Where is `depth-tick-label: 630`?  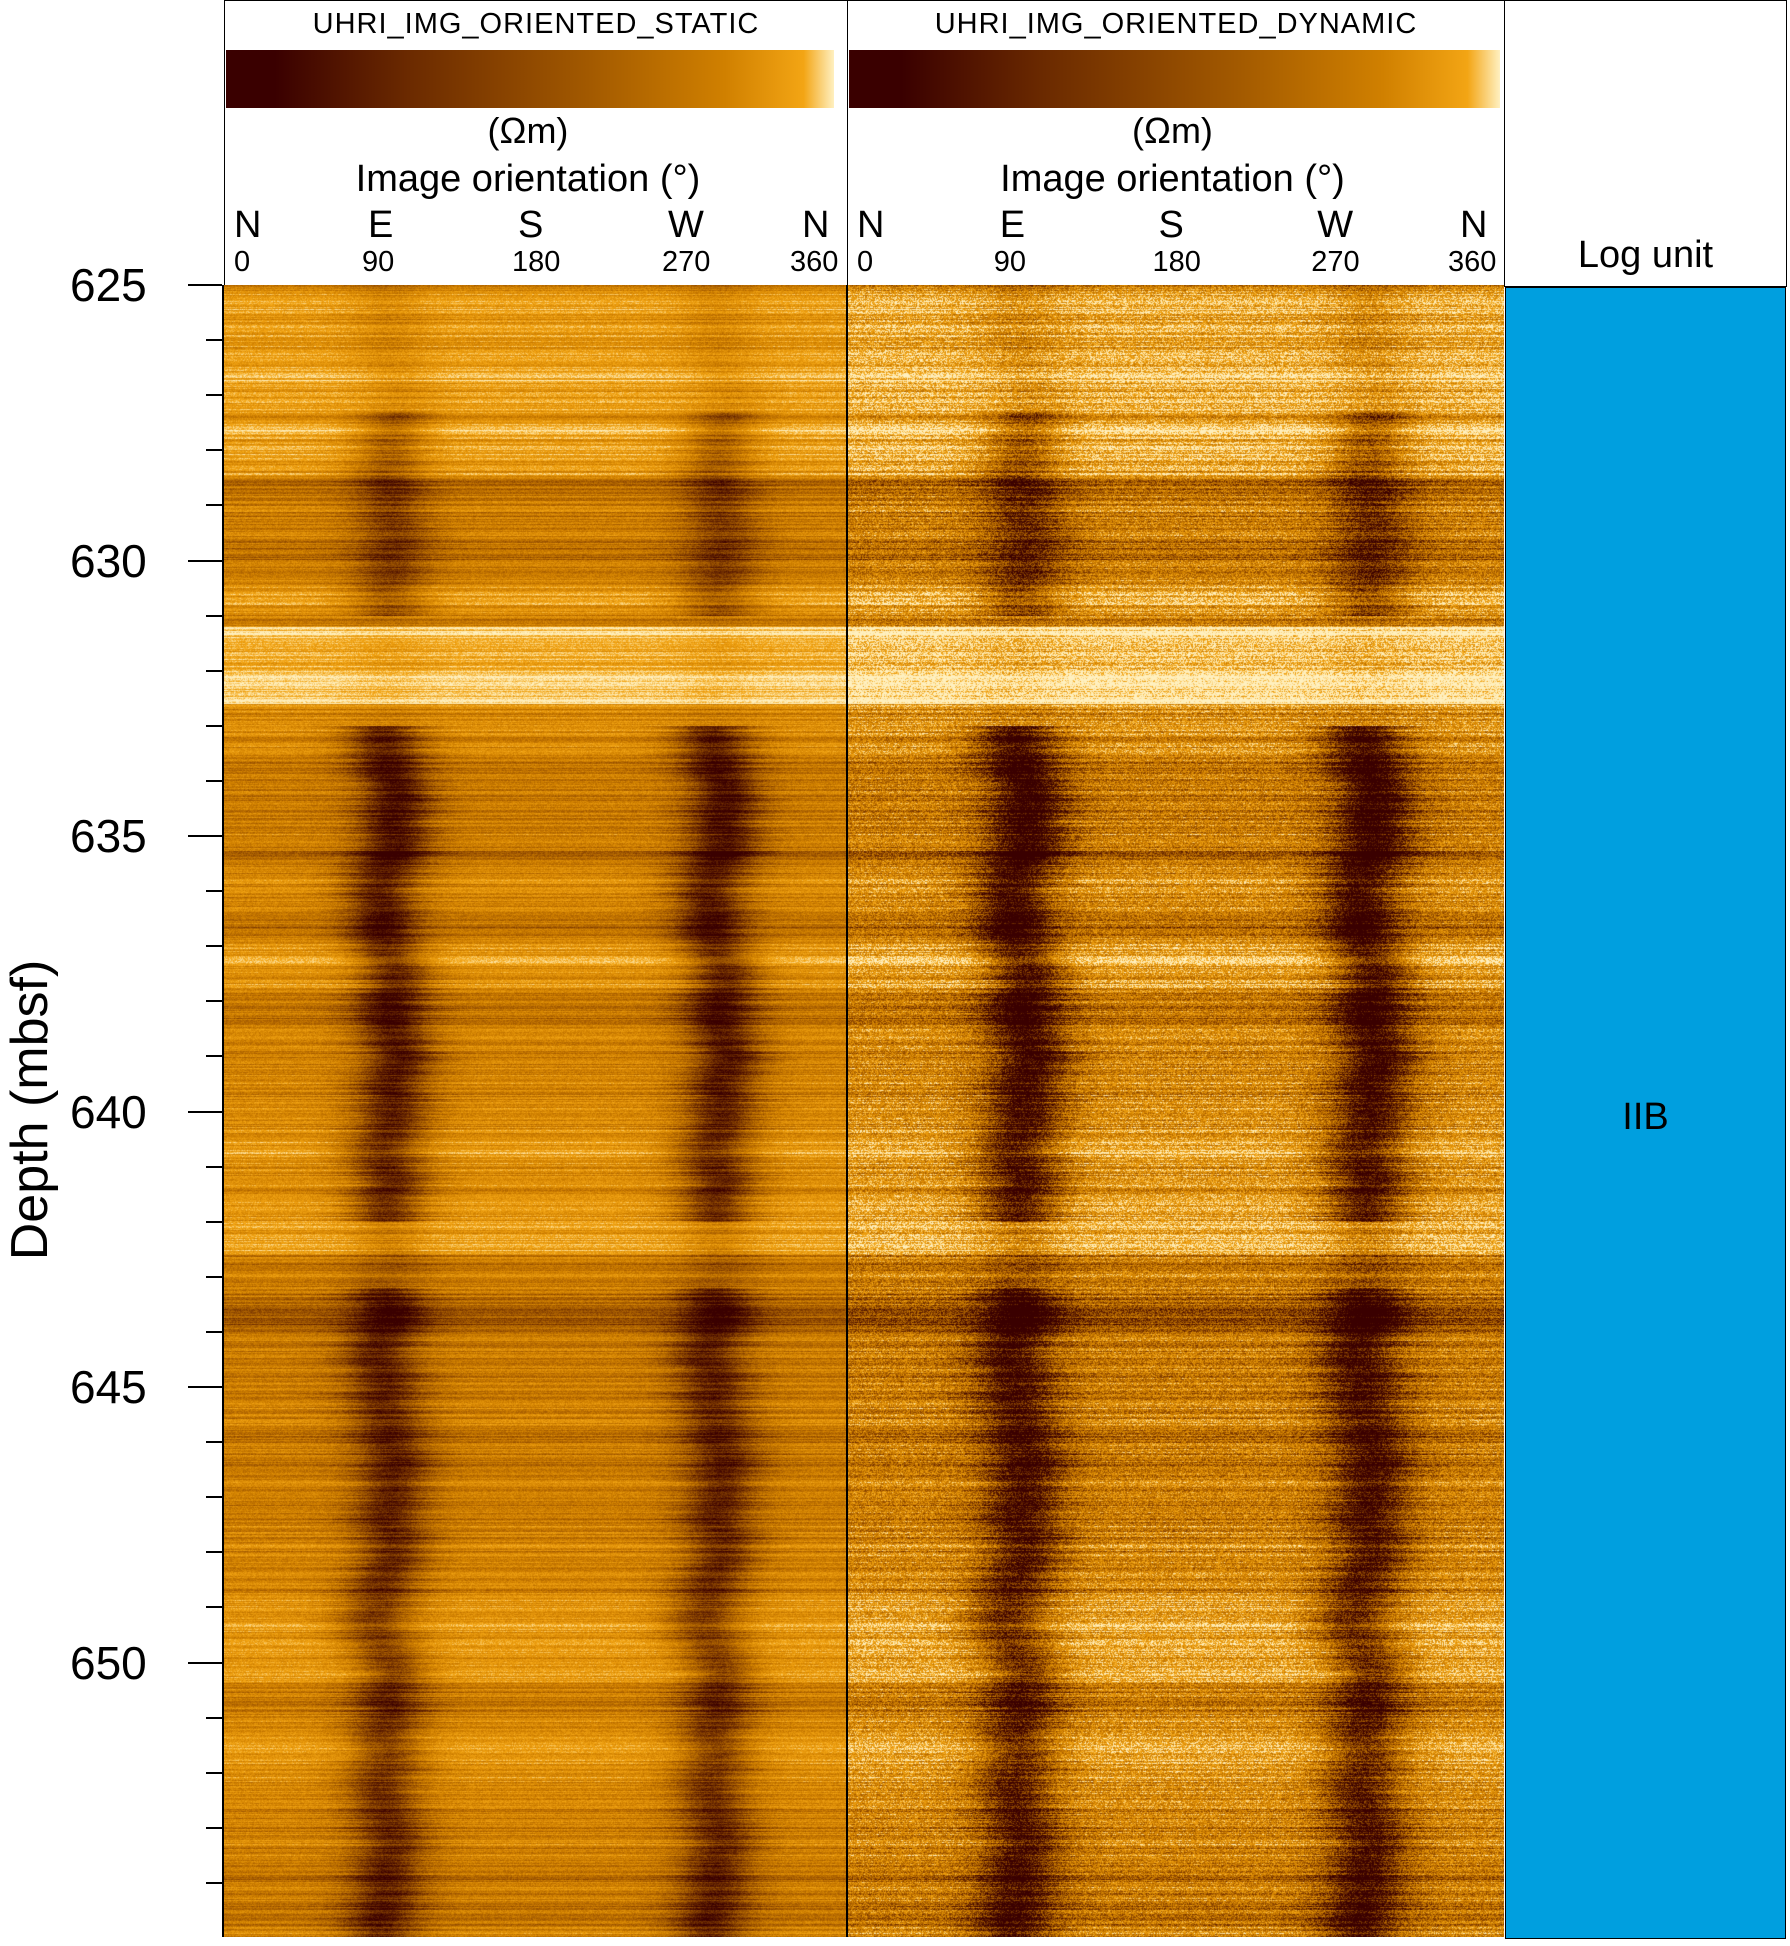 depth-tick-label: 630 is located at coordinates (108, 560).